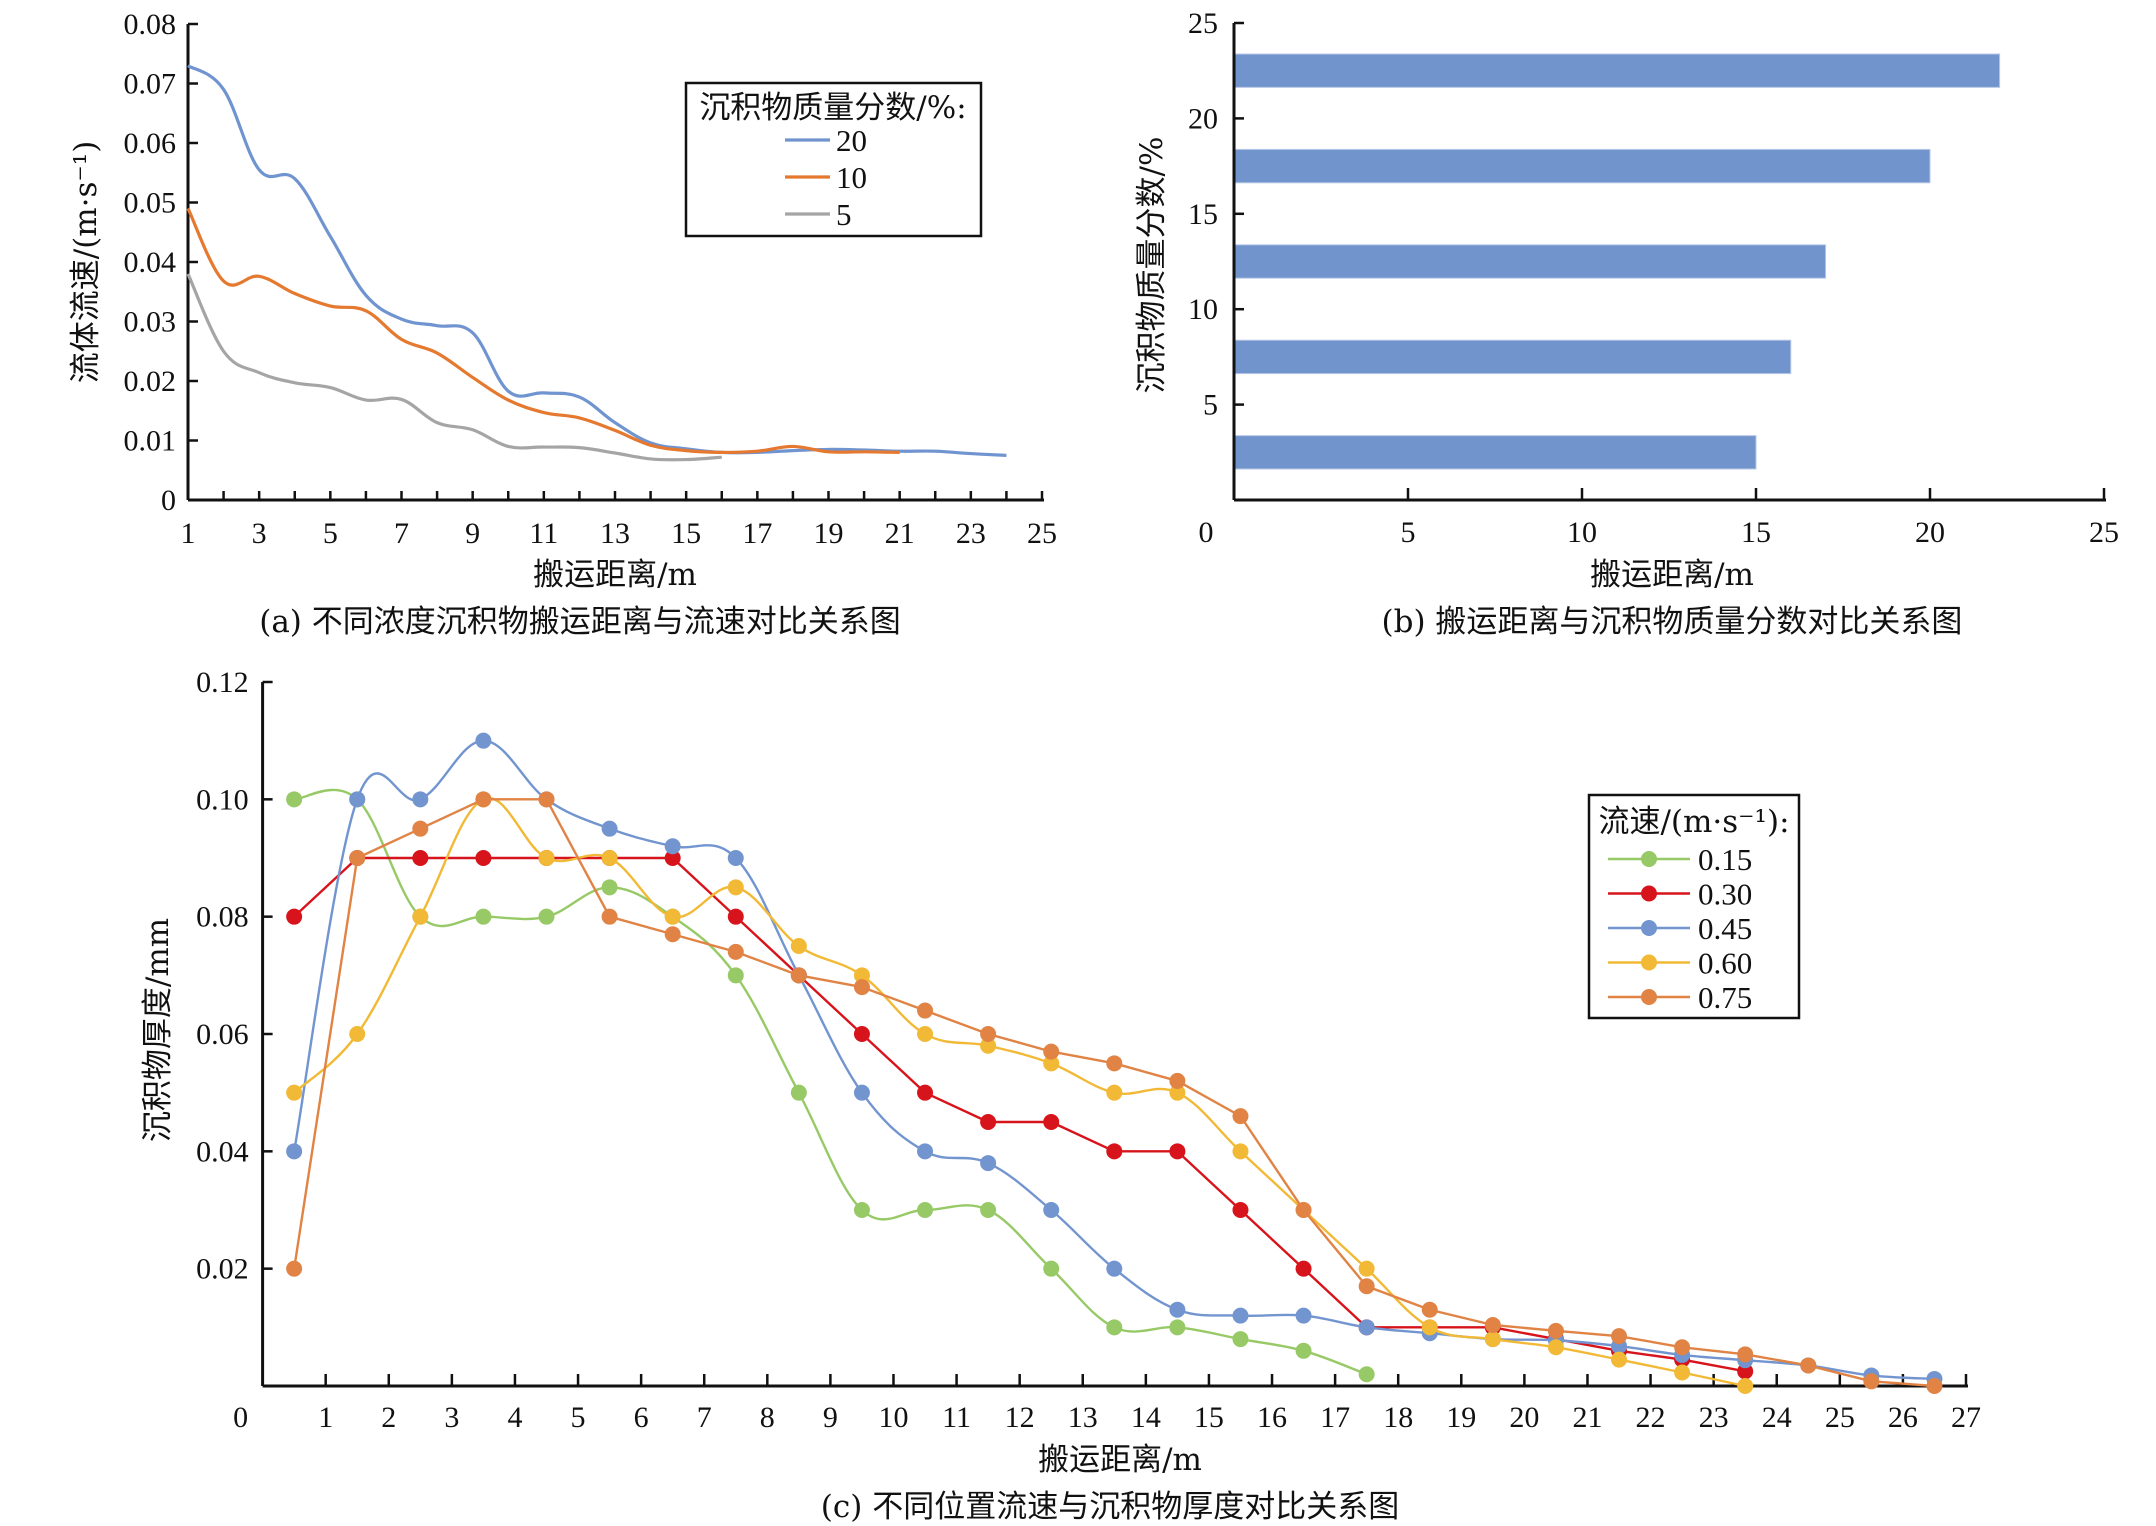 This screenshot has width=2156, height=1526. What do you see at coordinates (1272, 1417) in the screenshot?
I see `chart-c-x-tick-label: 16` at bounding box center [1272, 1417].